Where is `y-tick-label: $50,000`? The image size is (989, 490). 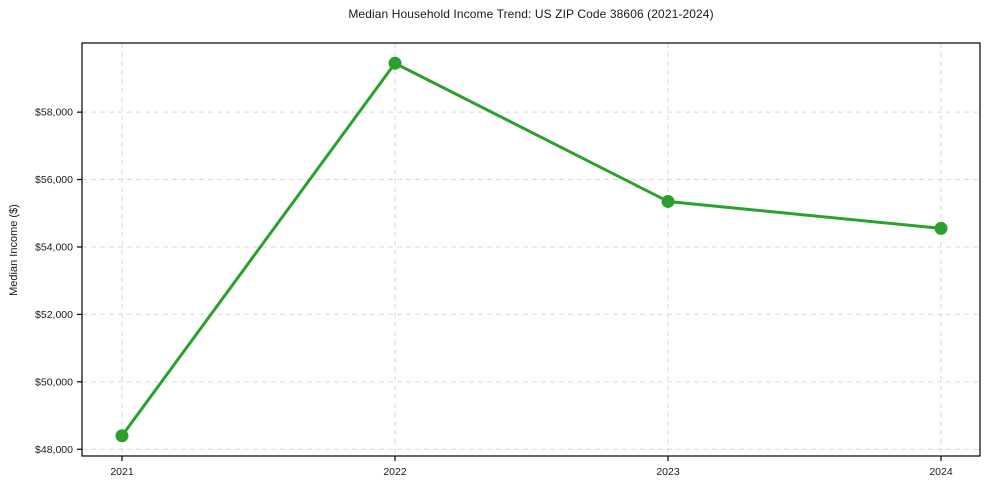 y-tick-label: $50,000 is located at coordinates (54, 382).